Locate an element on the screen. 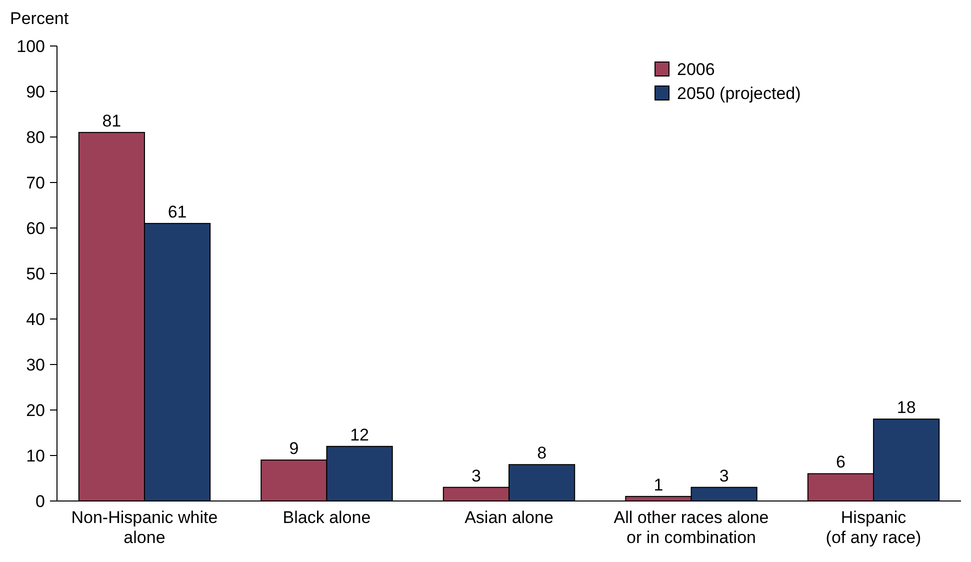 This screenshot has height=562, width=971. y-tick-label: 100 is located at coordinates (30, 46).